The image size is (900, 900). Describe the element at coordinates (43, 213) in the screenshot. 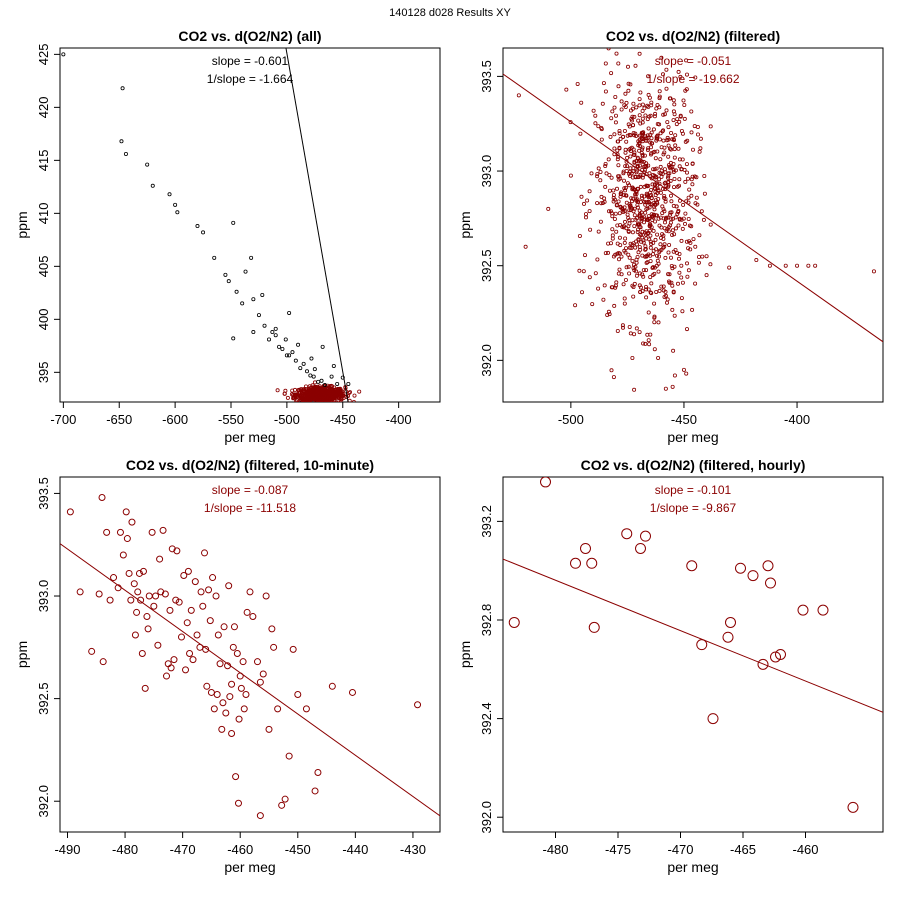

I see `y-tick-label: 410` at that location.